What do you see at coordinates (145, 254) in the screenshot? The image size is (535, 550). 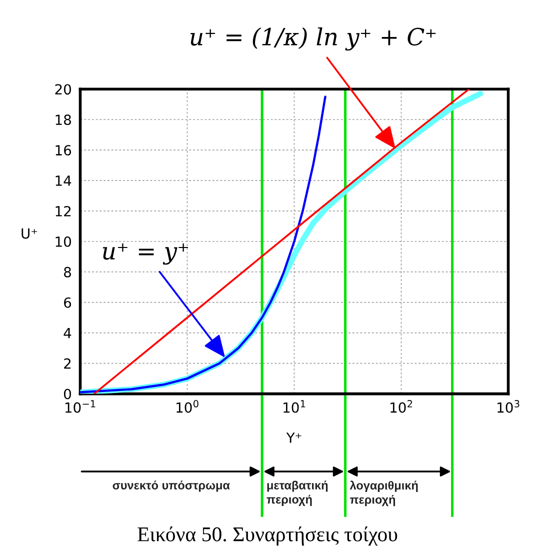 I see `annotation: u⁺ = y⁺` at bounding box center [145, 254].